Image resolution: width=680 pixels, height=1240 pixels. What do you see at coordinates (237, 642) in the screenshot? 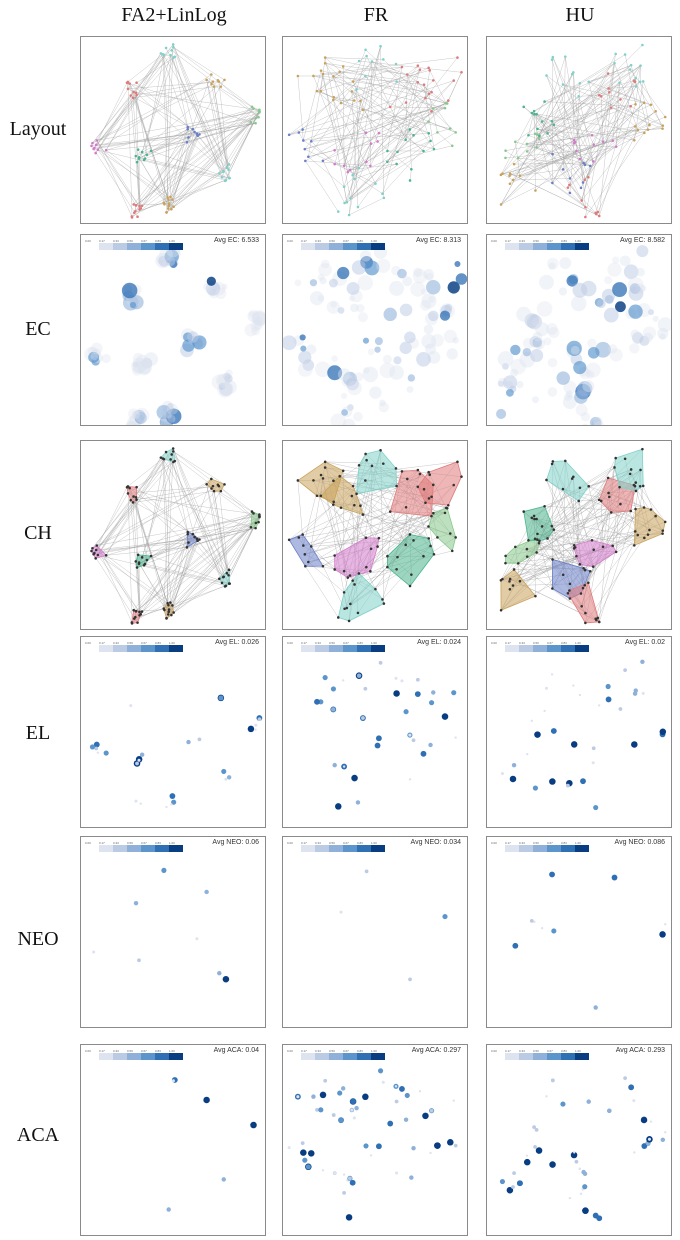
I see `avg-el-label: Avg EL: 0.026` at bounding box center [237, 642].